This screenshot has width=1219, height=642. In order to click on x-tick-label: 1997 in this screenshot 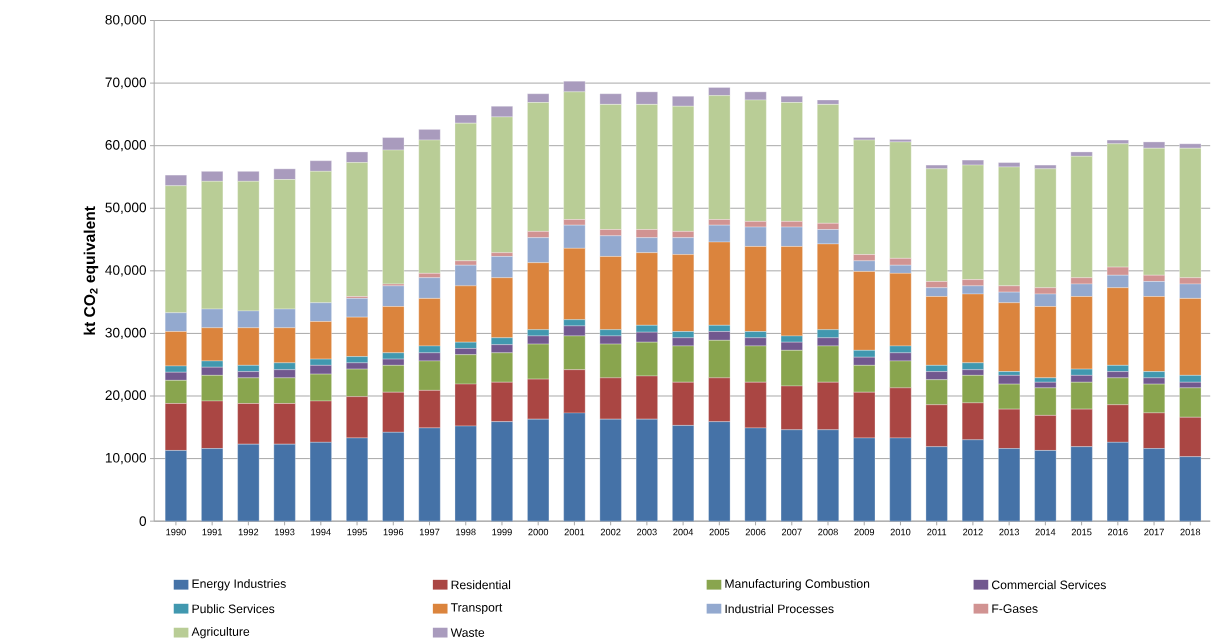, I will do `click(429, 532)`.